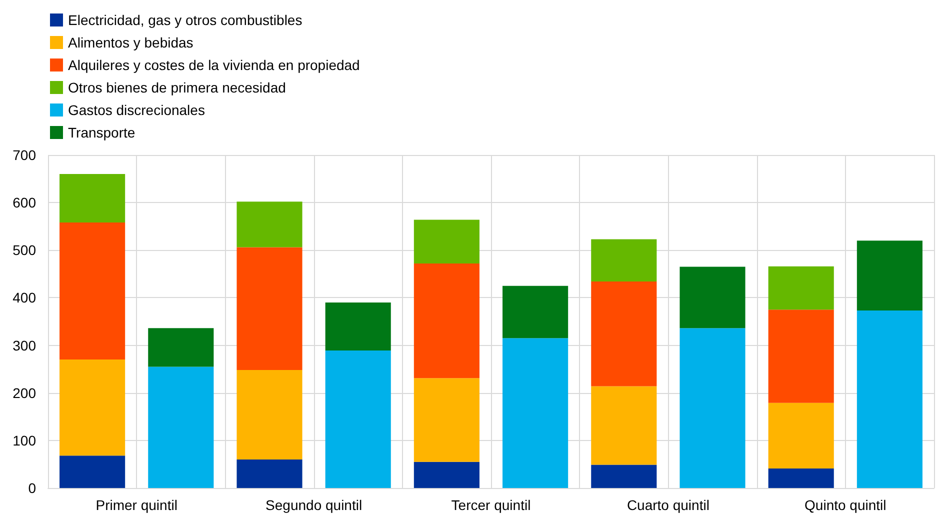 This screenshot has height=524, width=938. What do you see at coordinates (24, 250) in the screenshot?
I see `y-tick-label: 500` at bounding box center [24, 250].